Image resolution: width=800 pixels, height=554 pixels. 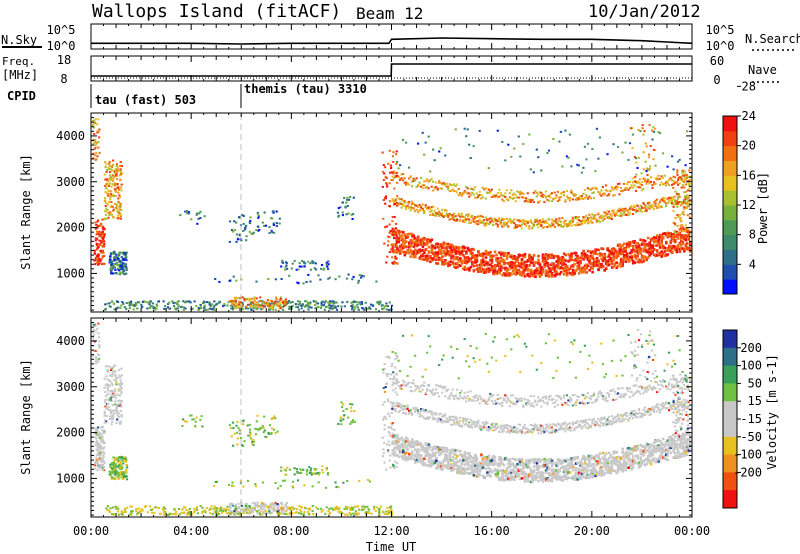 What do you see at coordinates (19, 40) in the screenshot?
I see `nsky-label: N.Sky` at bounding box center [19, 40].